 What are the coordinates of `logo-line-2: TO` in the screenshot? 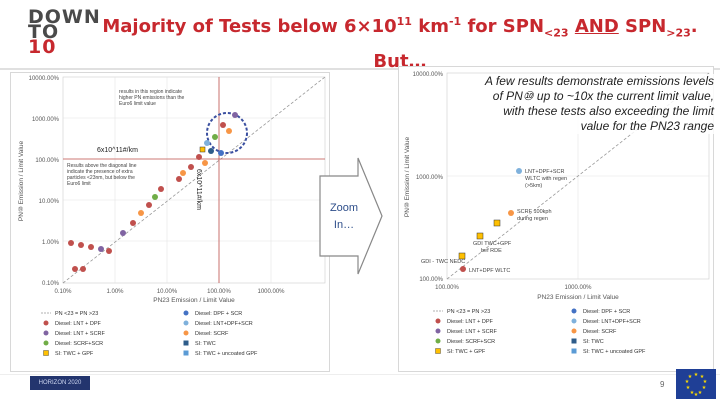 It's located at (44, 32).